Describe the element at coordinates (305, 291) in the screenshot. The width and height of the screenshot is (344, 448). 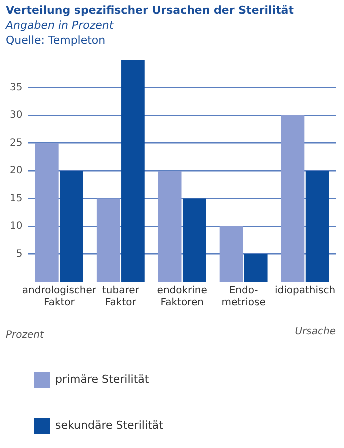
I see `x-tick-label: idiopathisch` at that location.